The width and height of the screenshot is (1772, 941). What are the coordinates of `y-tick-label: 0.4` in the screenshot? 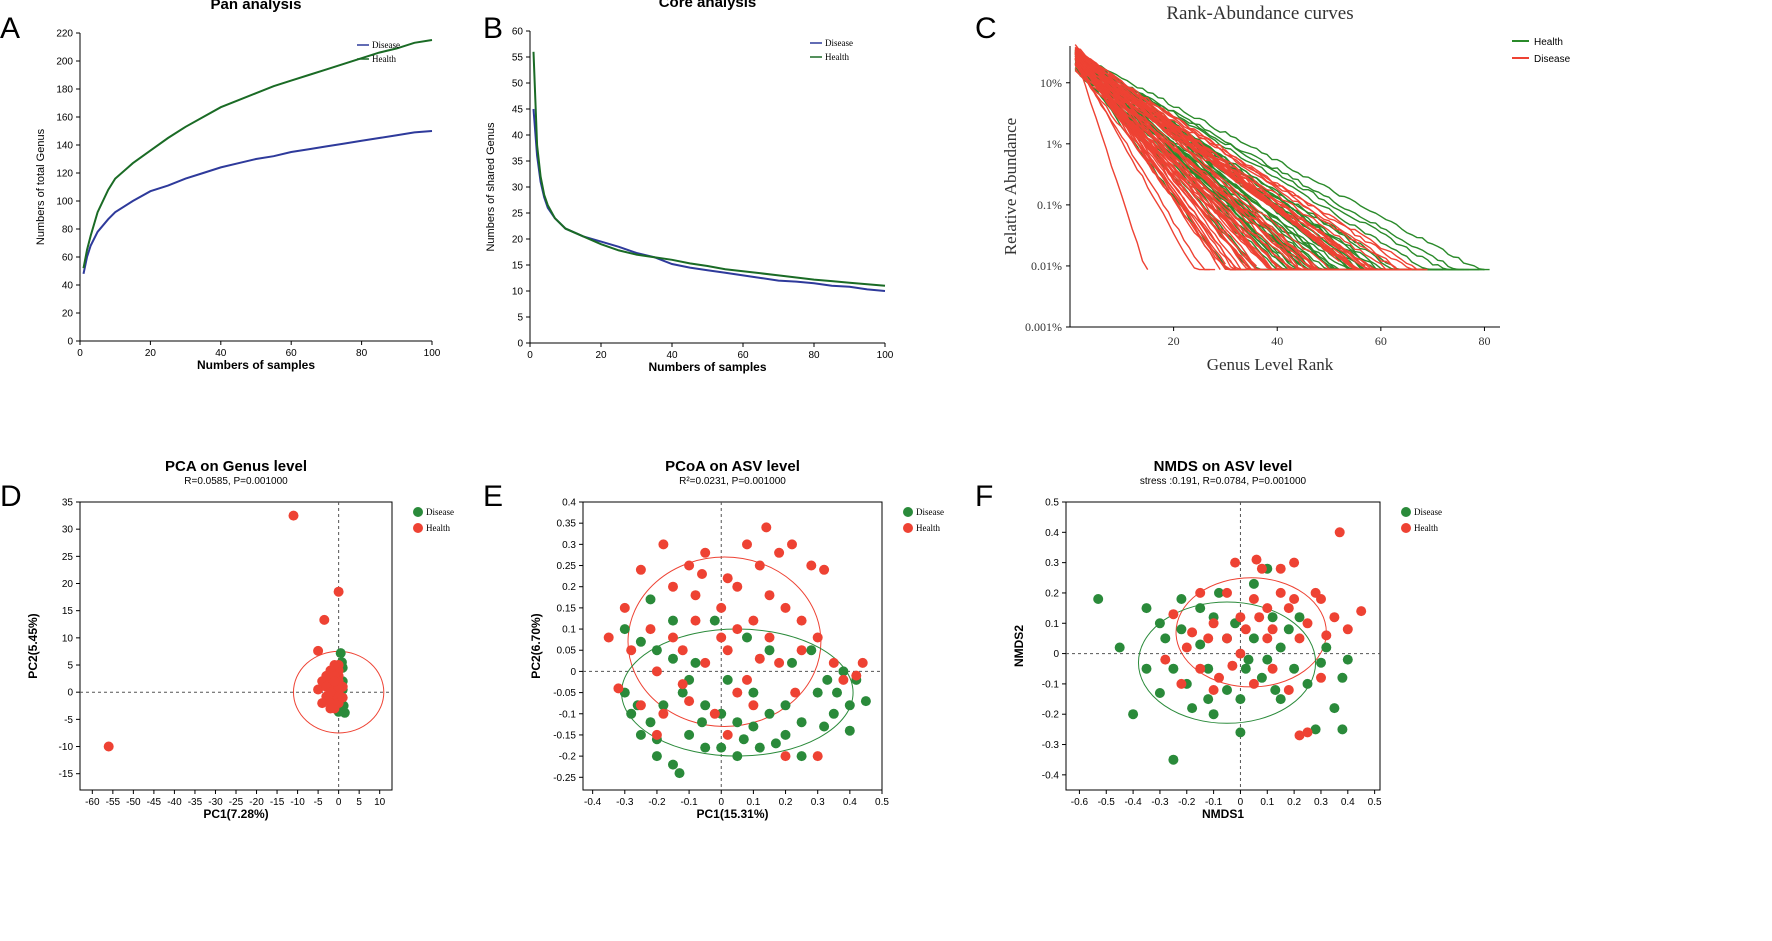 It's located at (569, 503).